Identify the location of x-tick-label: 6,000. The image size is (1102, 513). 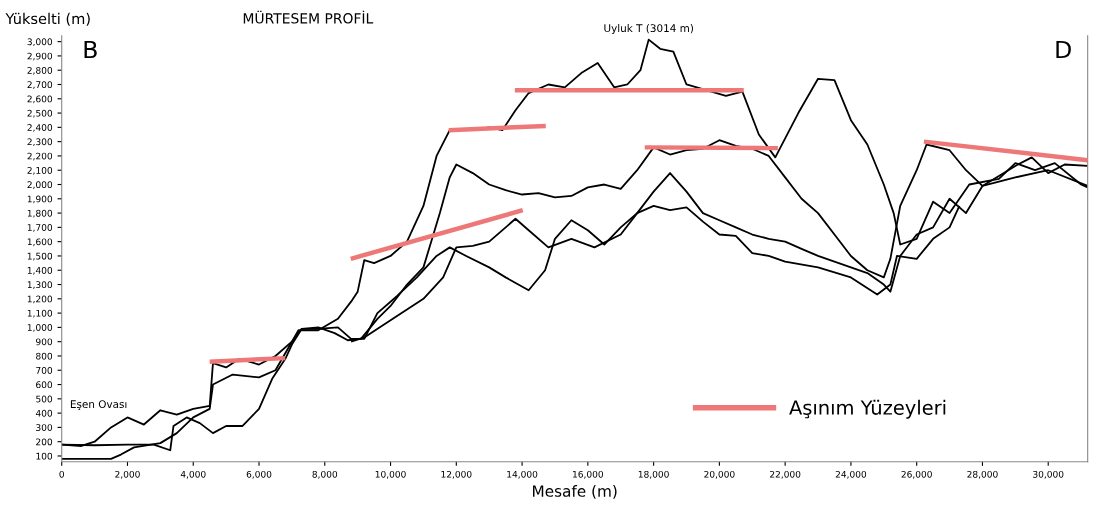
(259, 474).